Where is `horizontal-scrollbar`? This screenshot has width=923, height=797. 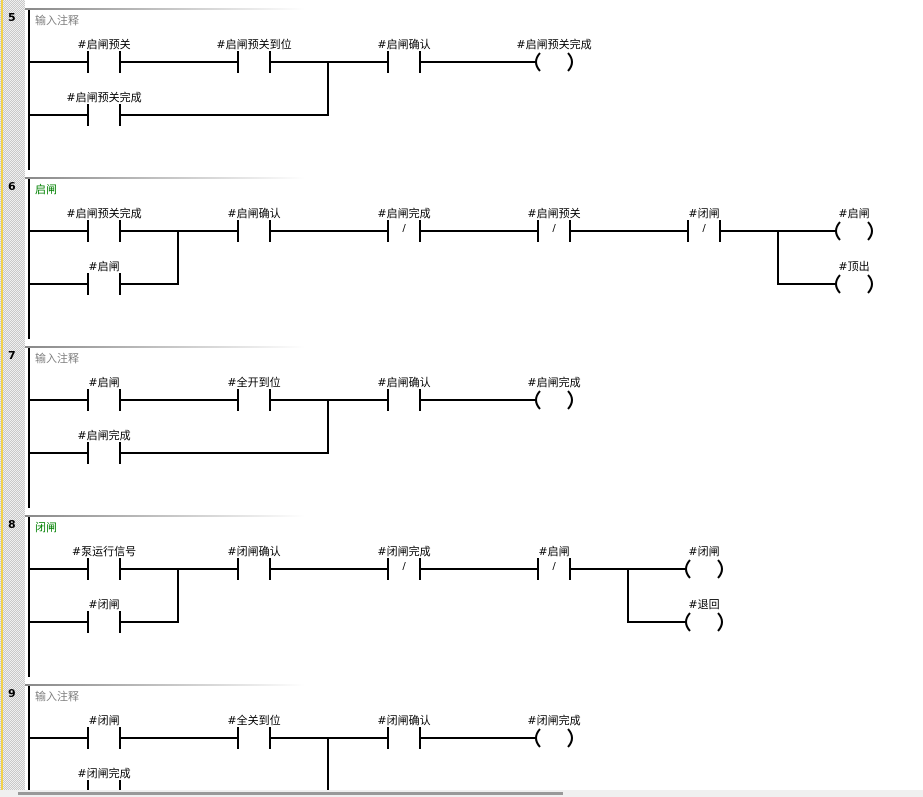 horizontal-scrollbar is located at coordinates (461, 793).